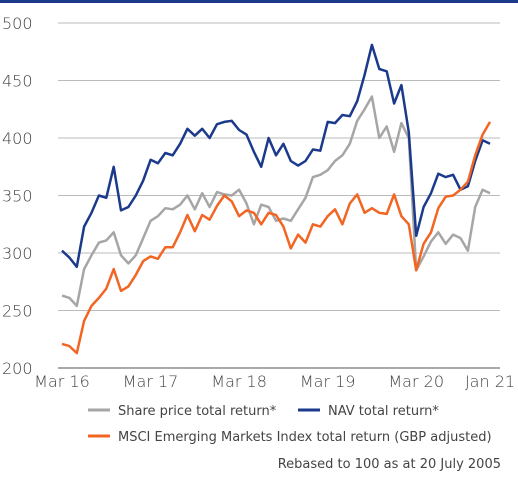  What do you see at coordinates (197, 411) in the screenshot?
I see `legend-label: Share price total return*` at bounding box center [197, 411].